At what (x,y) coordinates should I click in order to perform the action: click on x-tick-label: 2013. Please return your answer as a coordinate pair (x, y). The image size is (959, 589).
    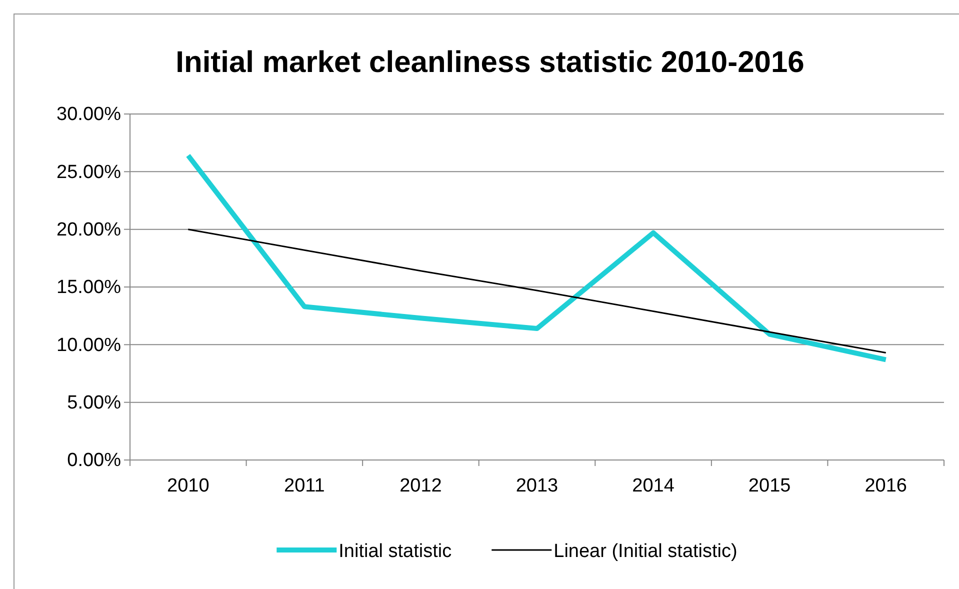
    Looking at the image, I should click on (537, 485).